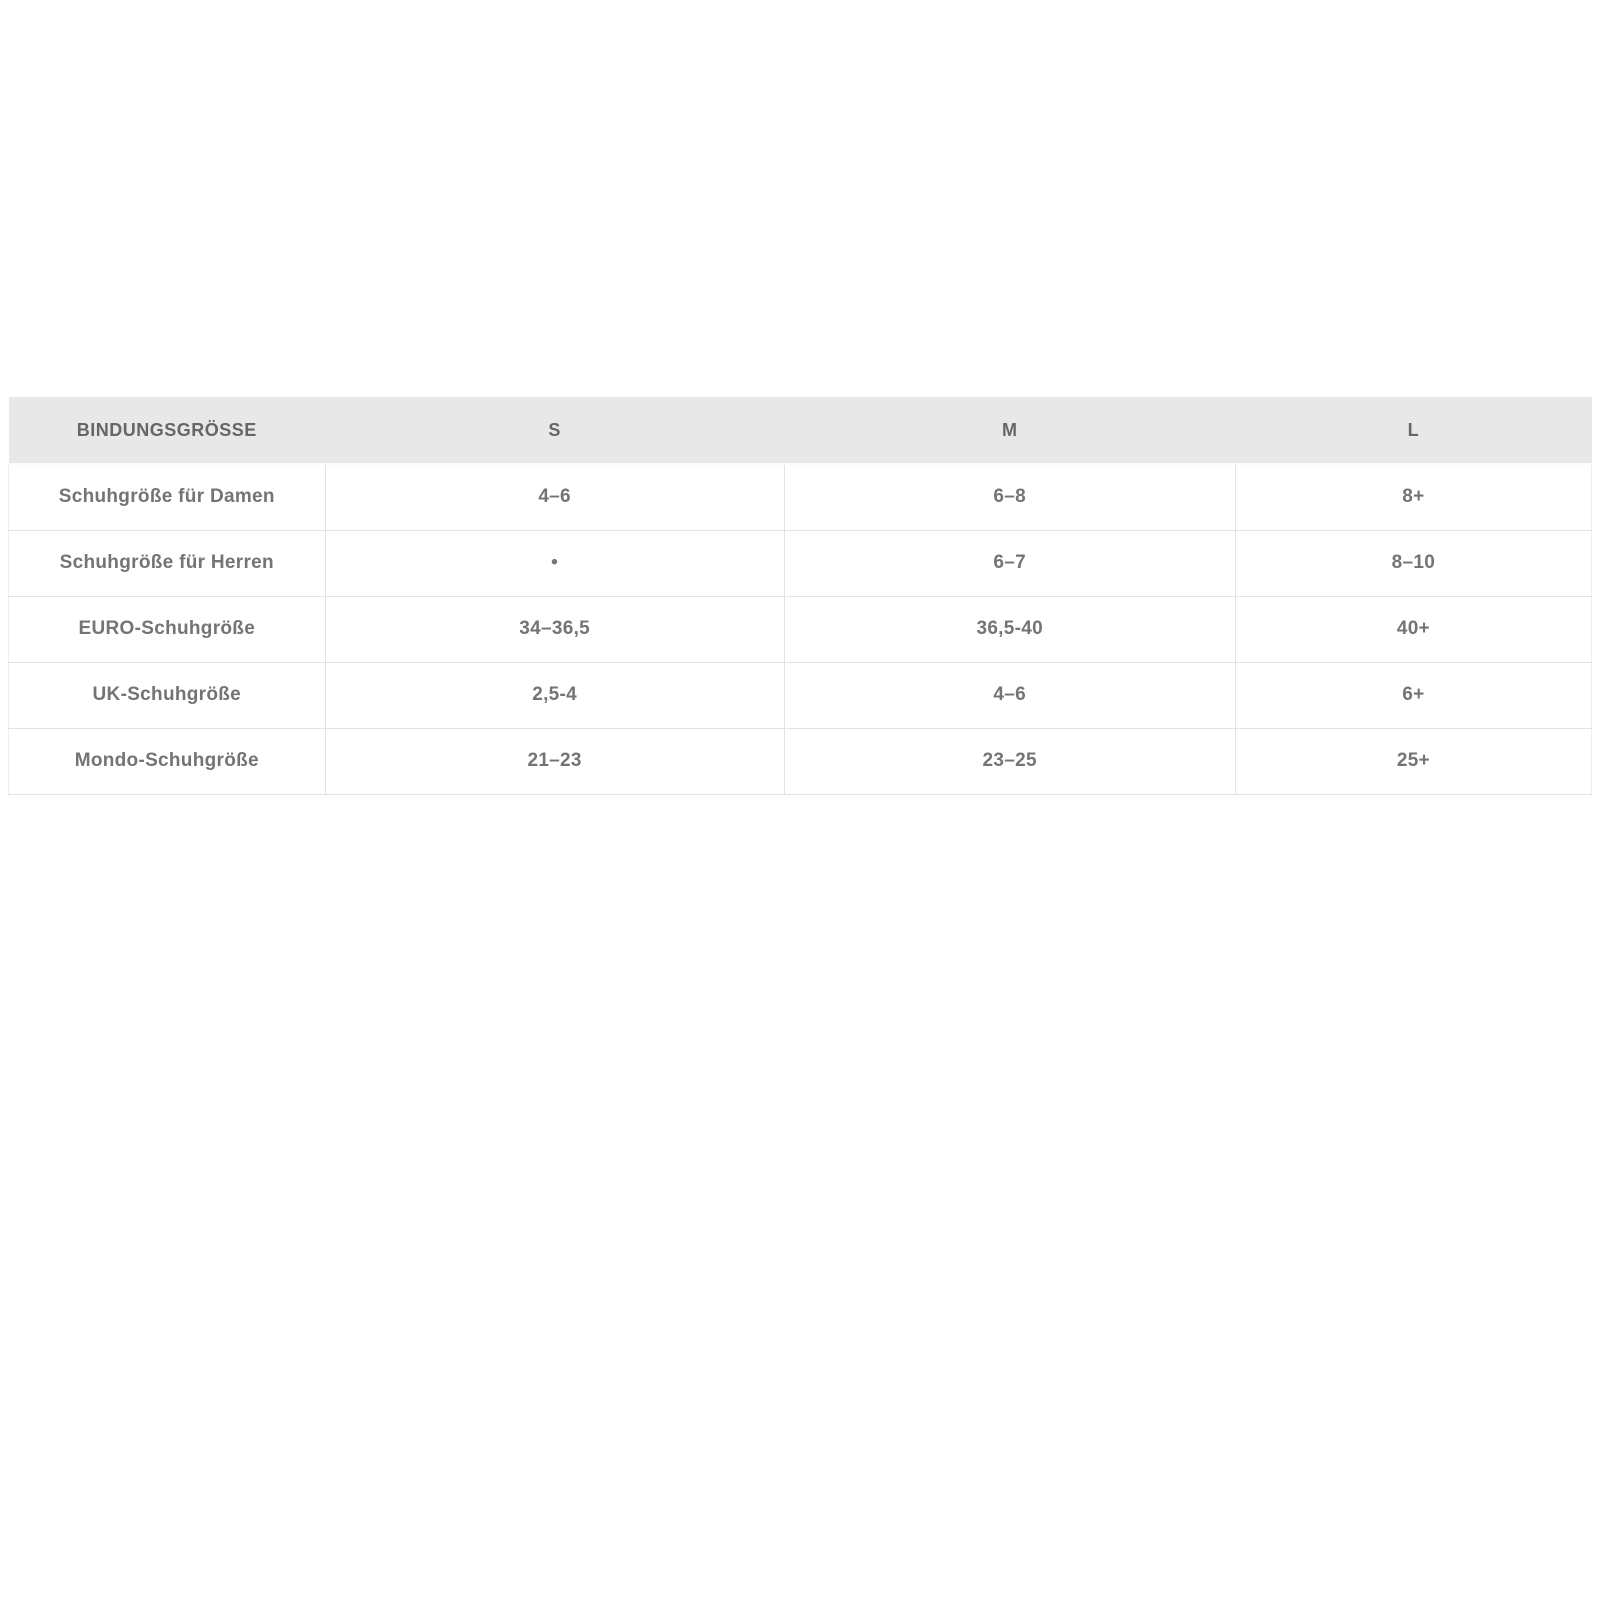 The image size is (1600, 1597). I want to click on row-label: UK-Schuhgröße, so click(167, 695).